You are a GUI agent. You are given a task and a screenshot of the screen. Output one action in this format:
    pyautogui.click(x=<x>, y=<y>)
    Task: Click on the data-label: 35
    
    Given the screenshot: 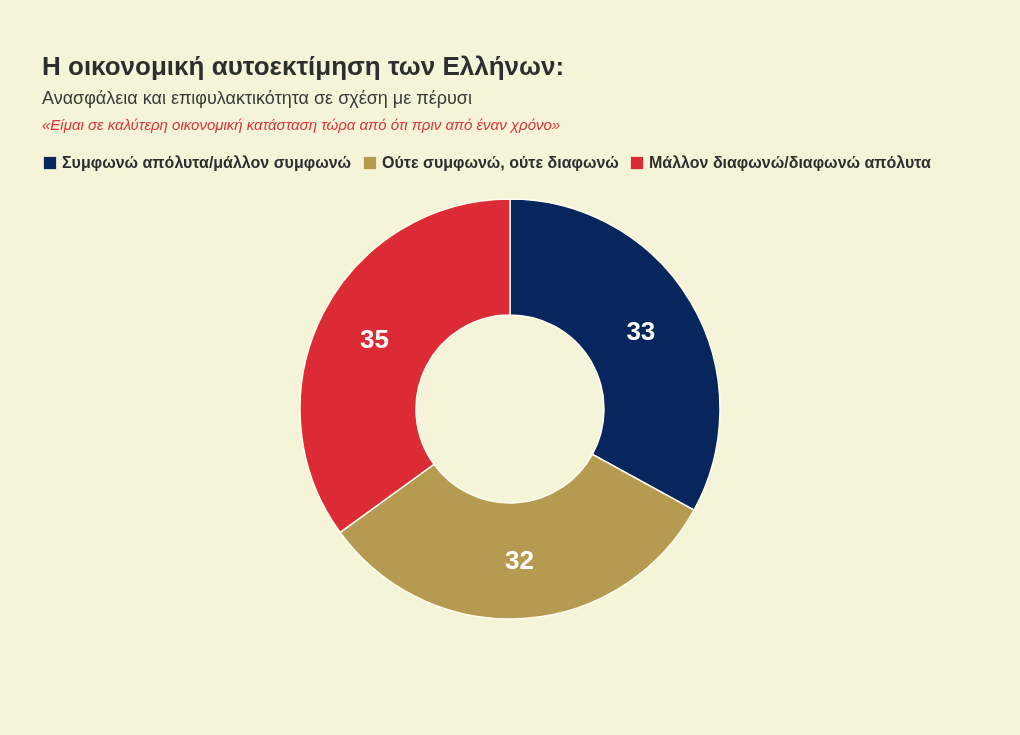 What is the action you would take?
    pyautogui.click(x=375, y=338)
    